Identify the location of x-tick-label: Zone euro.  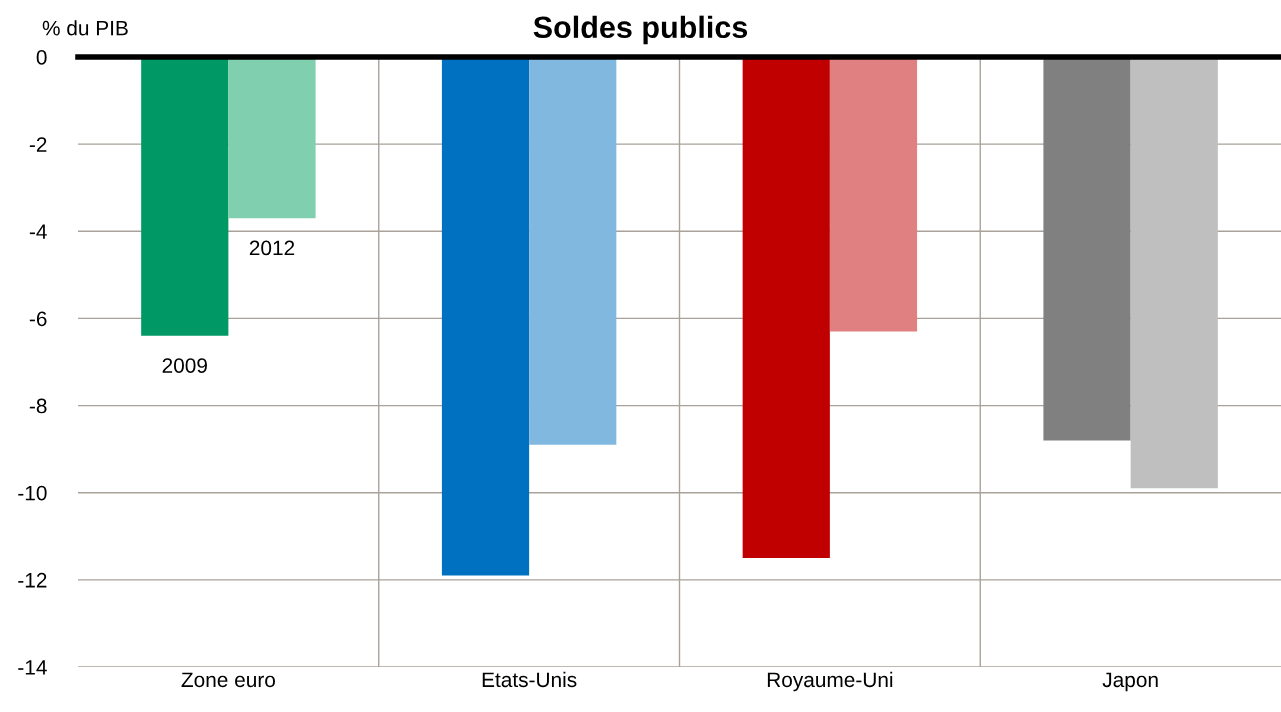
(228, 680).